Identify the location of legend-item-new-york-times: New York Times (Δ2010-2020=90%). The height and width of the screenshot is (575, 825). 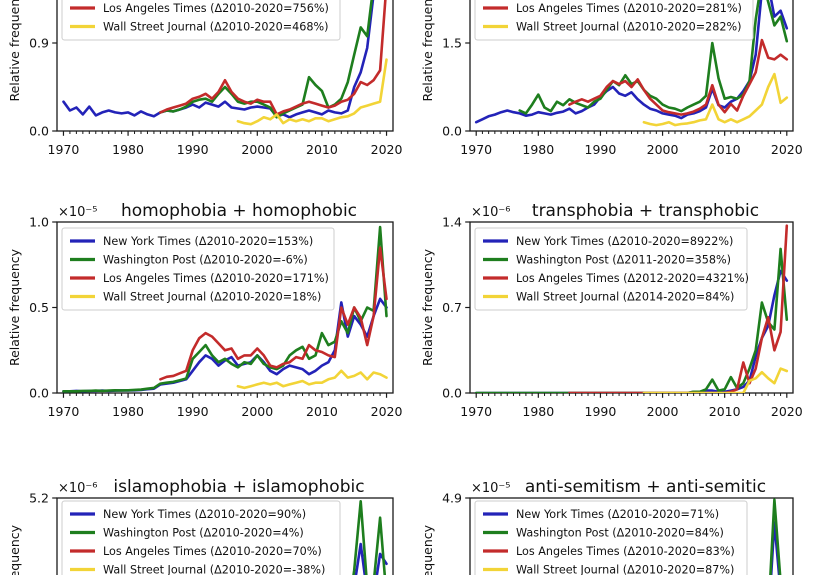
(188, 514).